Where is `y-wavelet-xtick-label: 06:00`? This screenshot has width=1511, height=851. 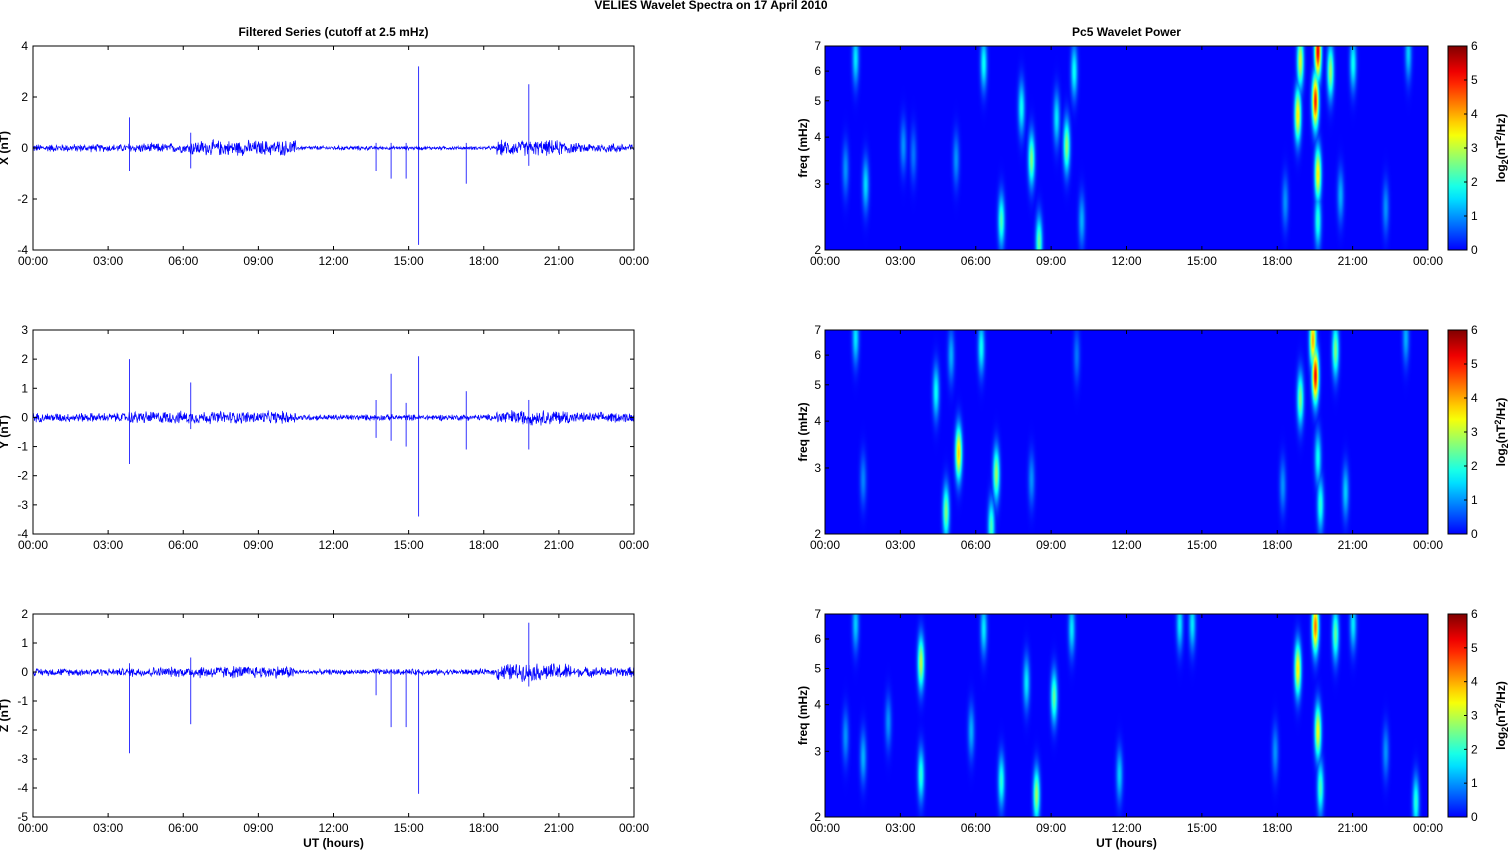
y-wavelet-xtick-label: 06:00 is located at coordinates (976, 545).